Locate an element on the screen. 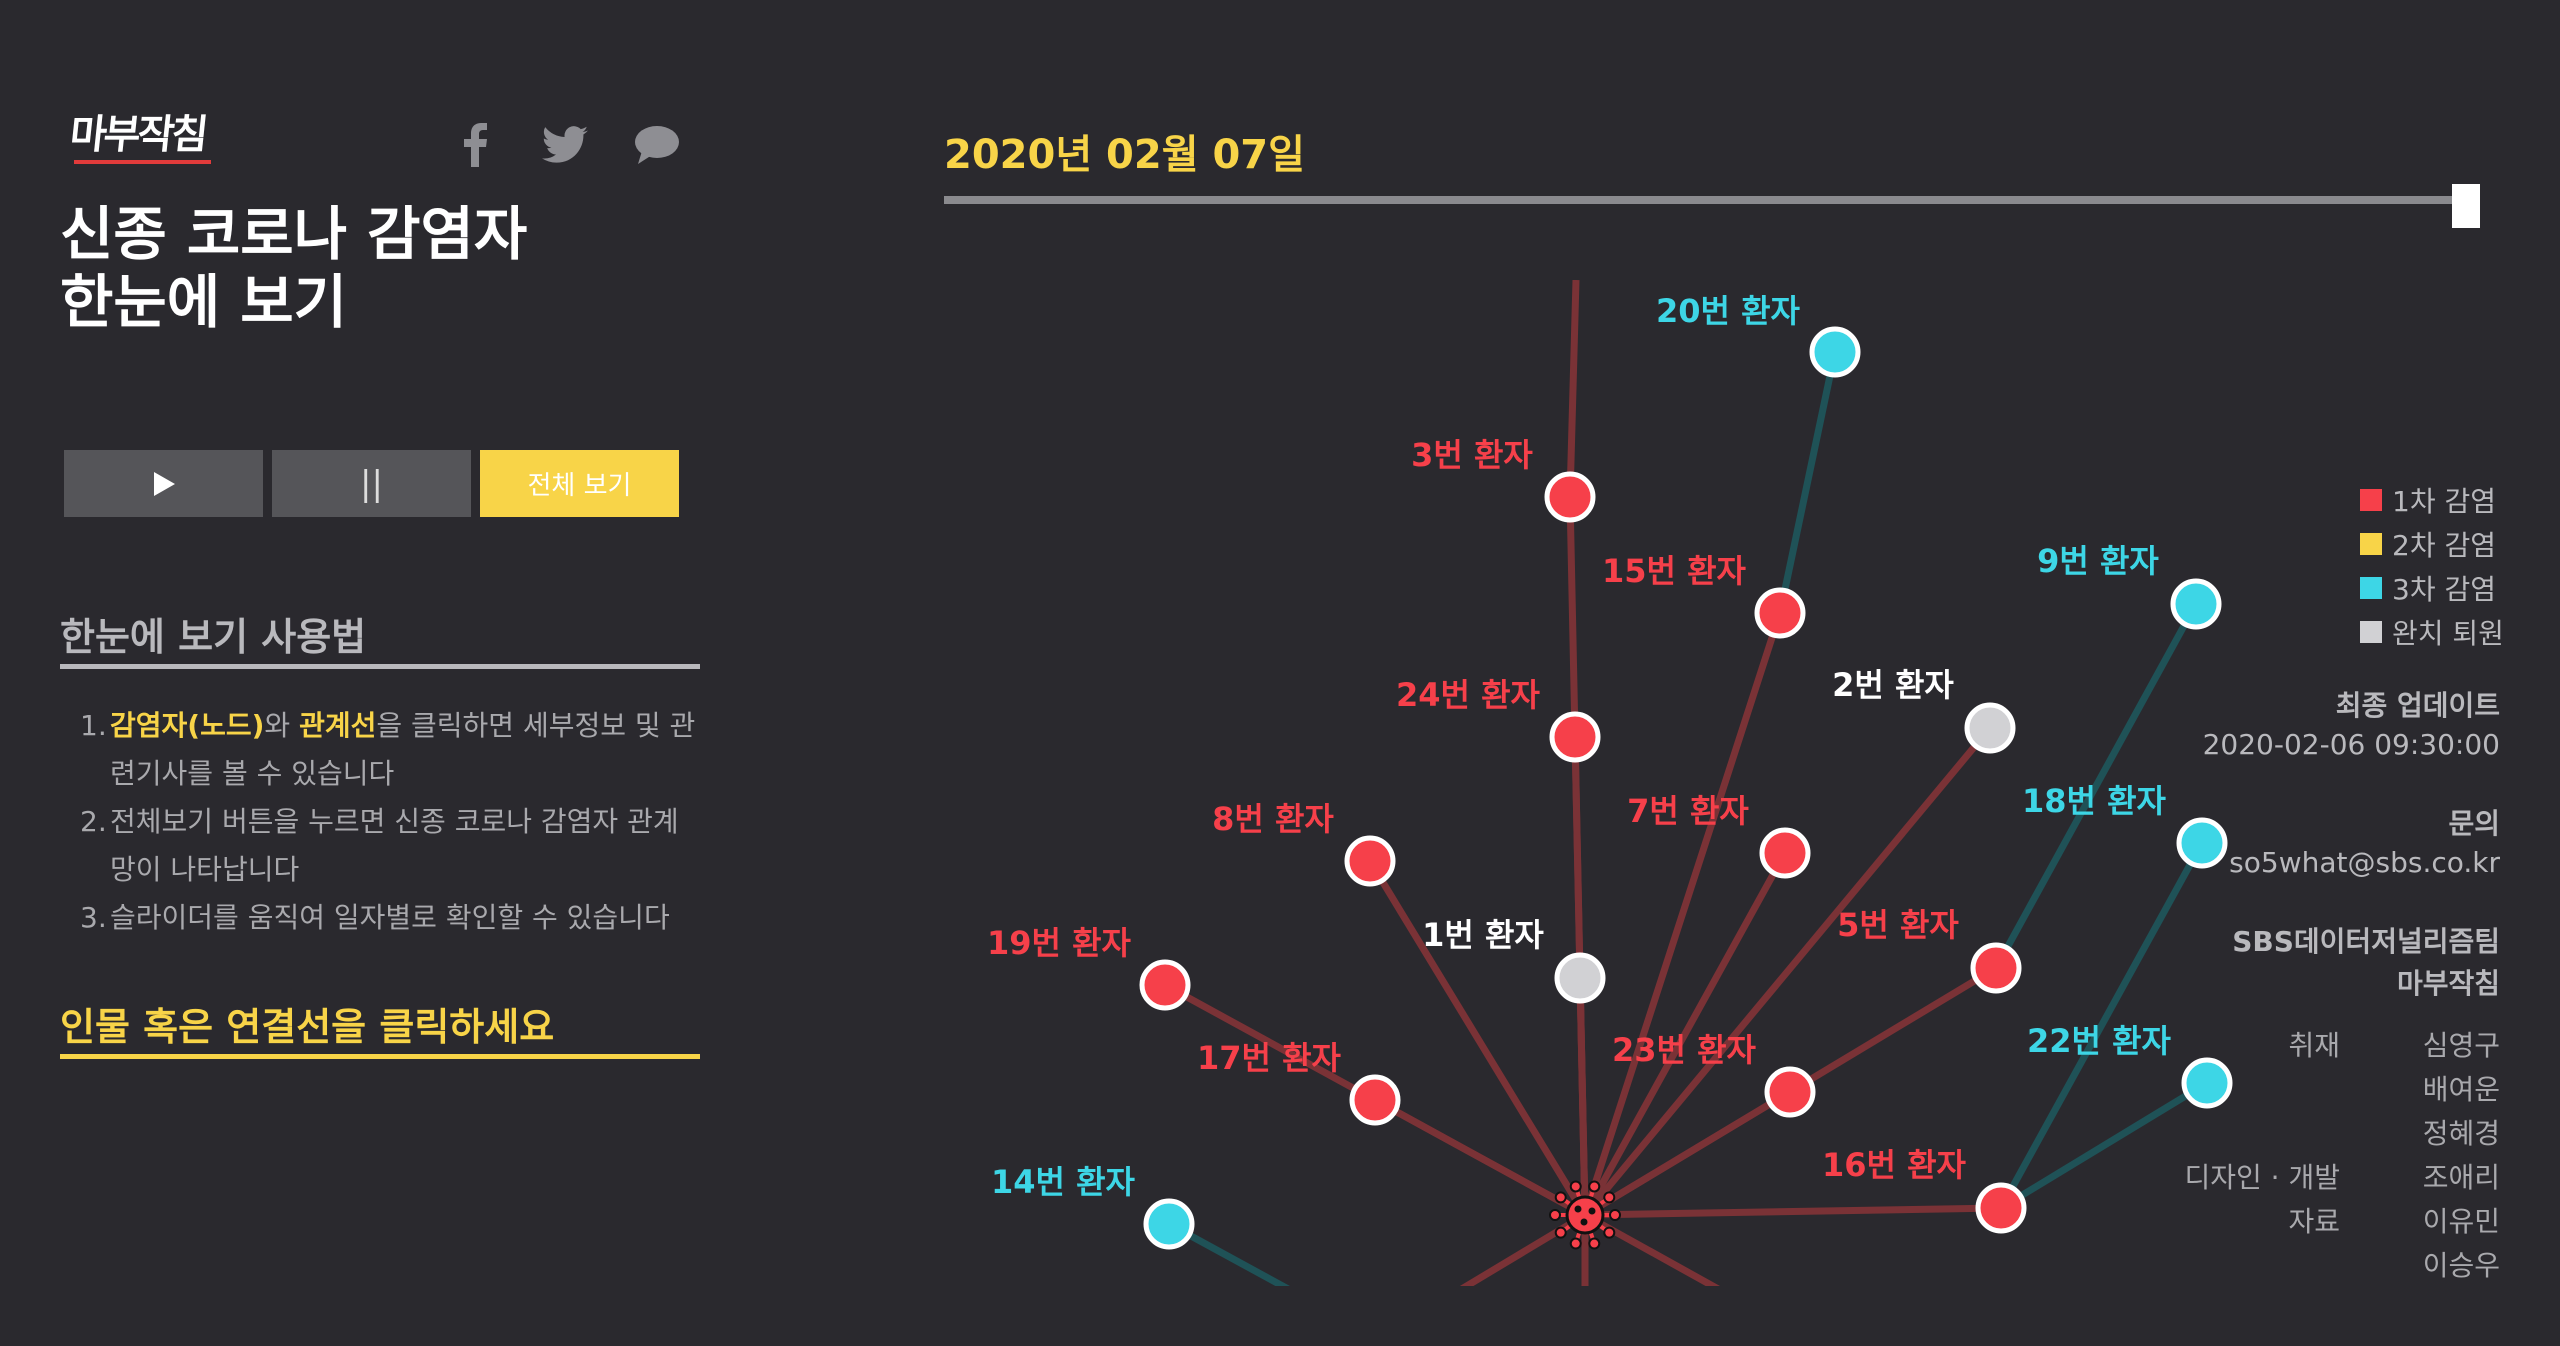  patient-node-p9: 9번 환자 is located at coordinates (2129, 586).